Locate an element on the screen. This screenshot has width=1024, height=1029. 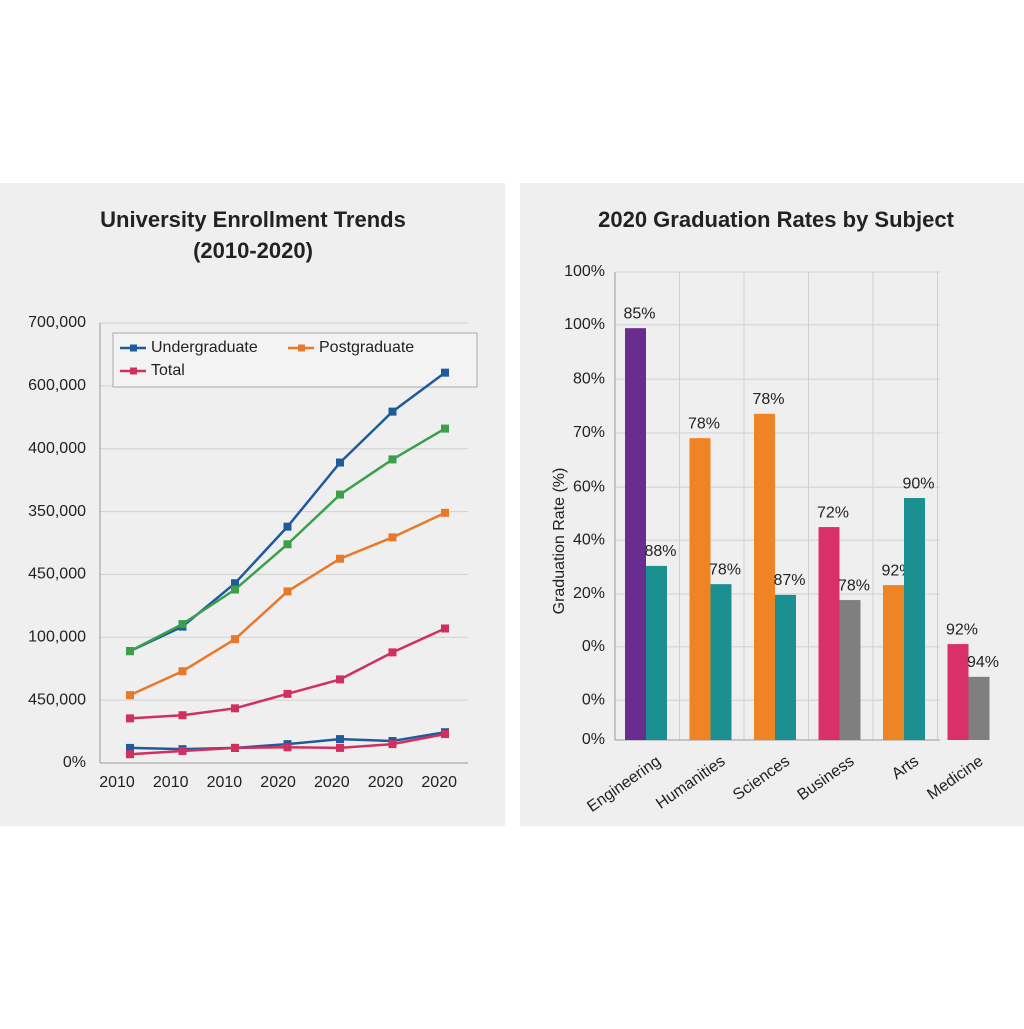
data-label: 88% is located at coordinates (660, 551).